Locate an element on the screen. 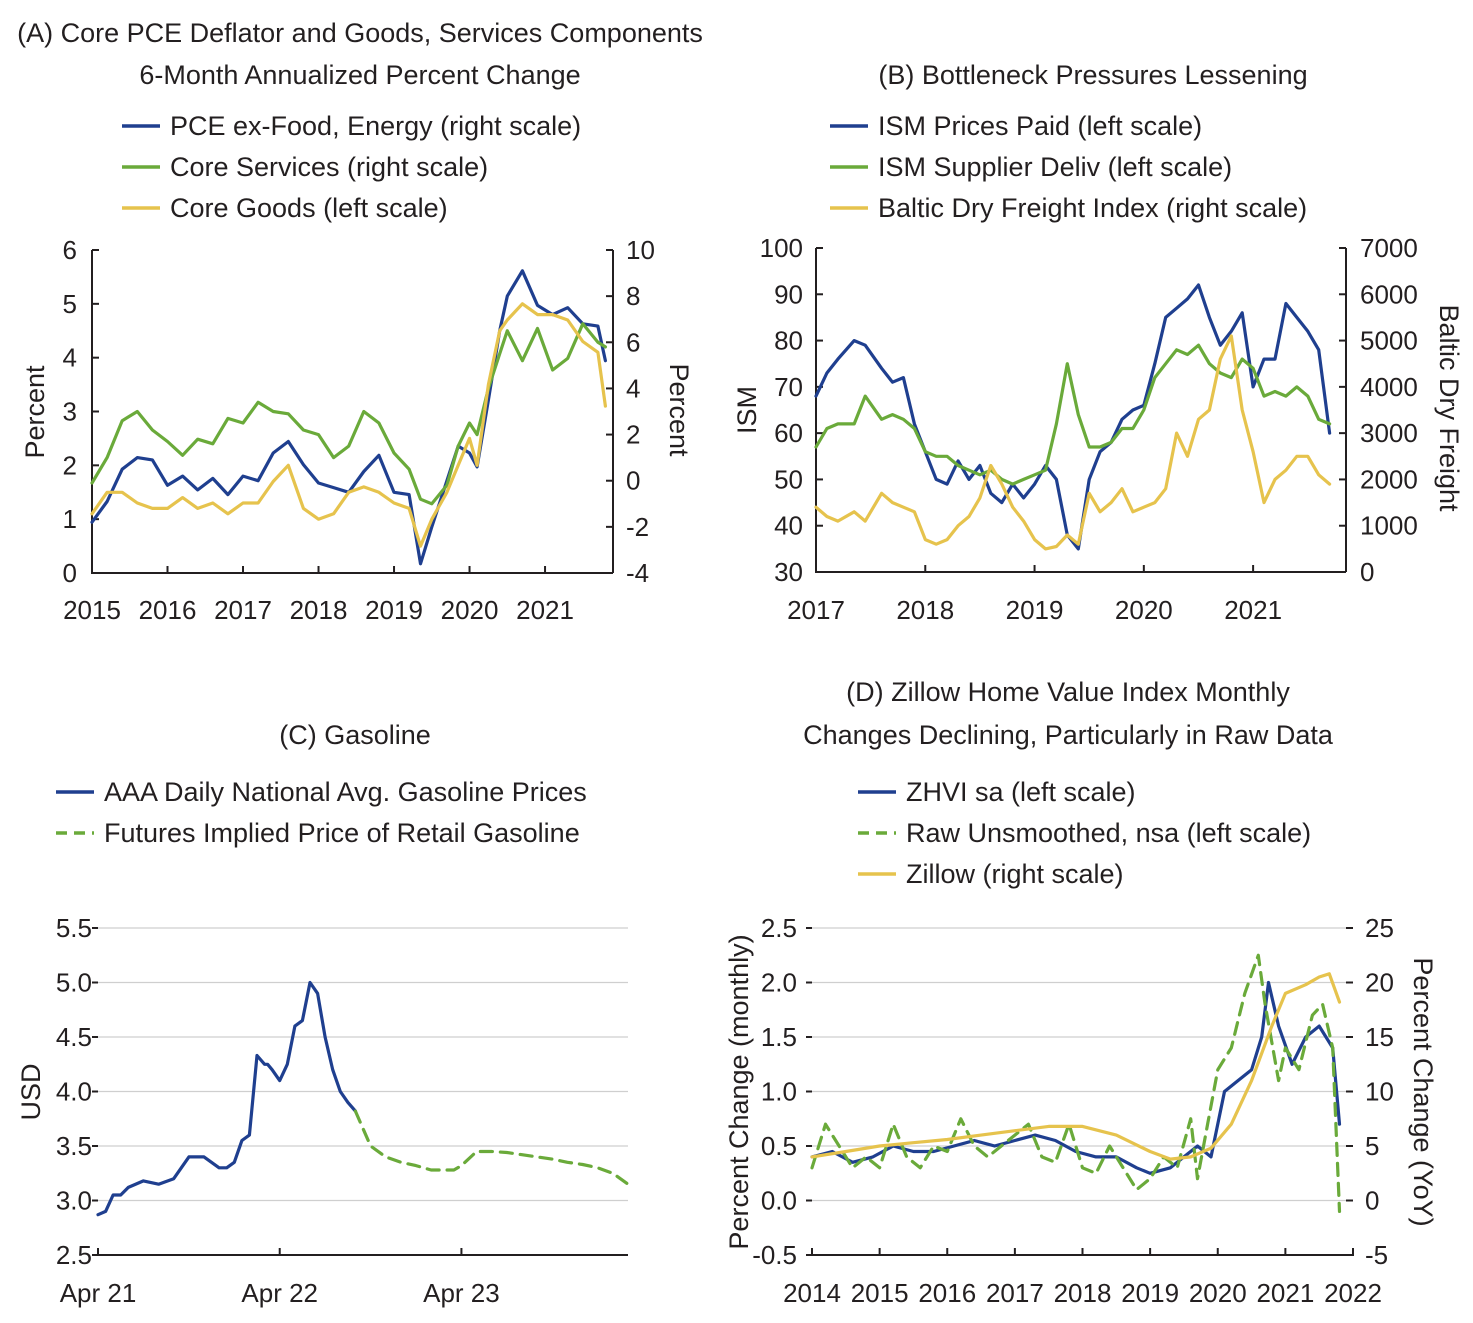 The width and height of the screenshot is (1473, 1323). chart-b-y-tick-label-right: 1000 is located at coordinates (1389, 526).